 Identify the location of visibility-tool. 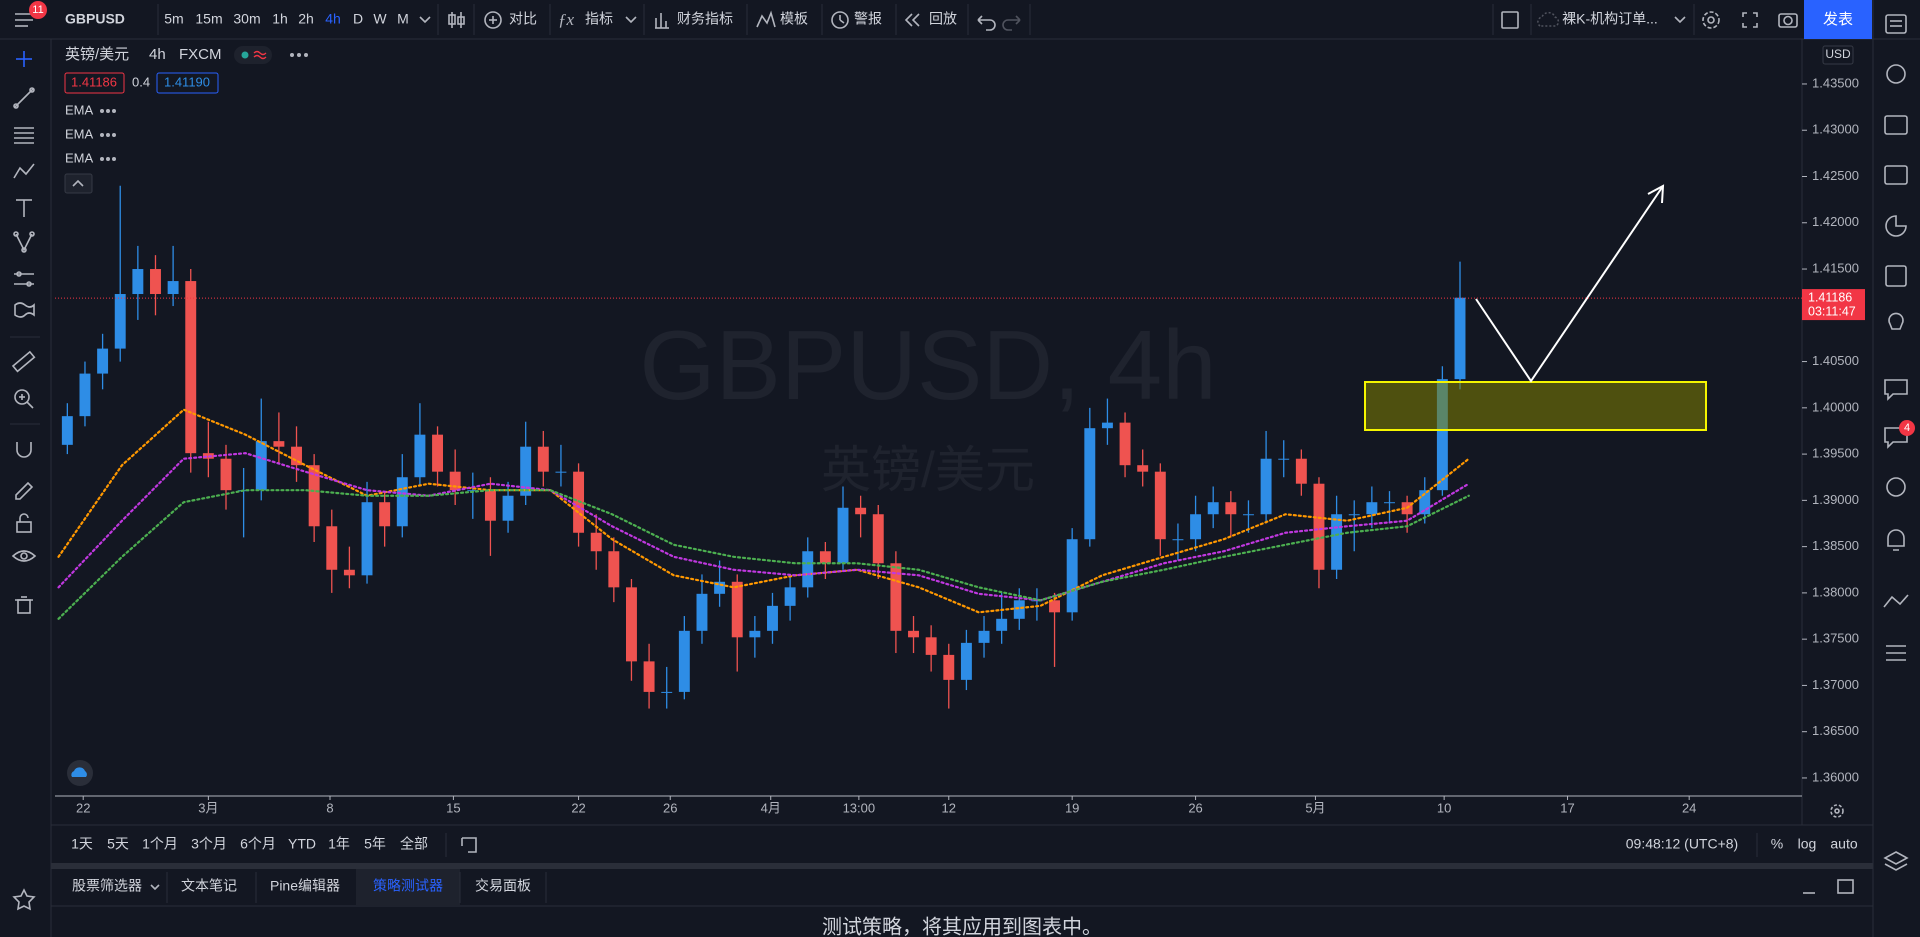
(24, 556).